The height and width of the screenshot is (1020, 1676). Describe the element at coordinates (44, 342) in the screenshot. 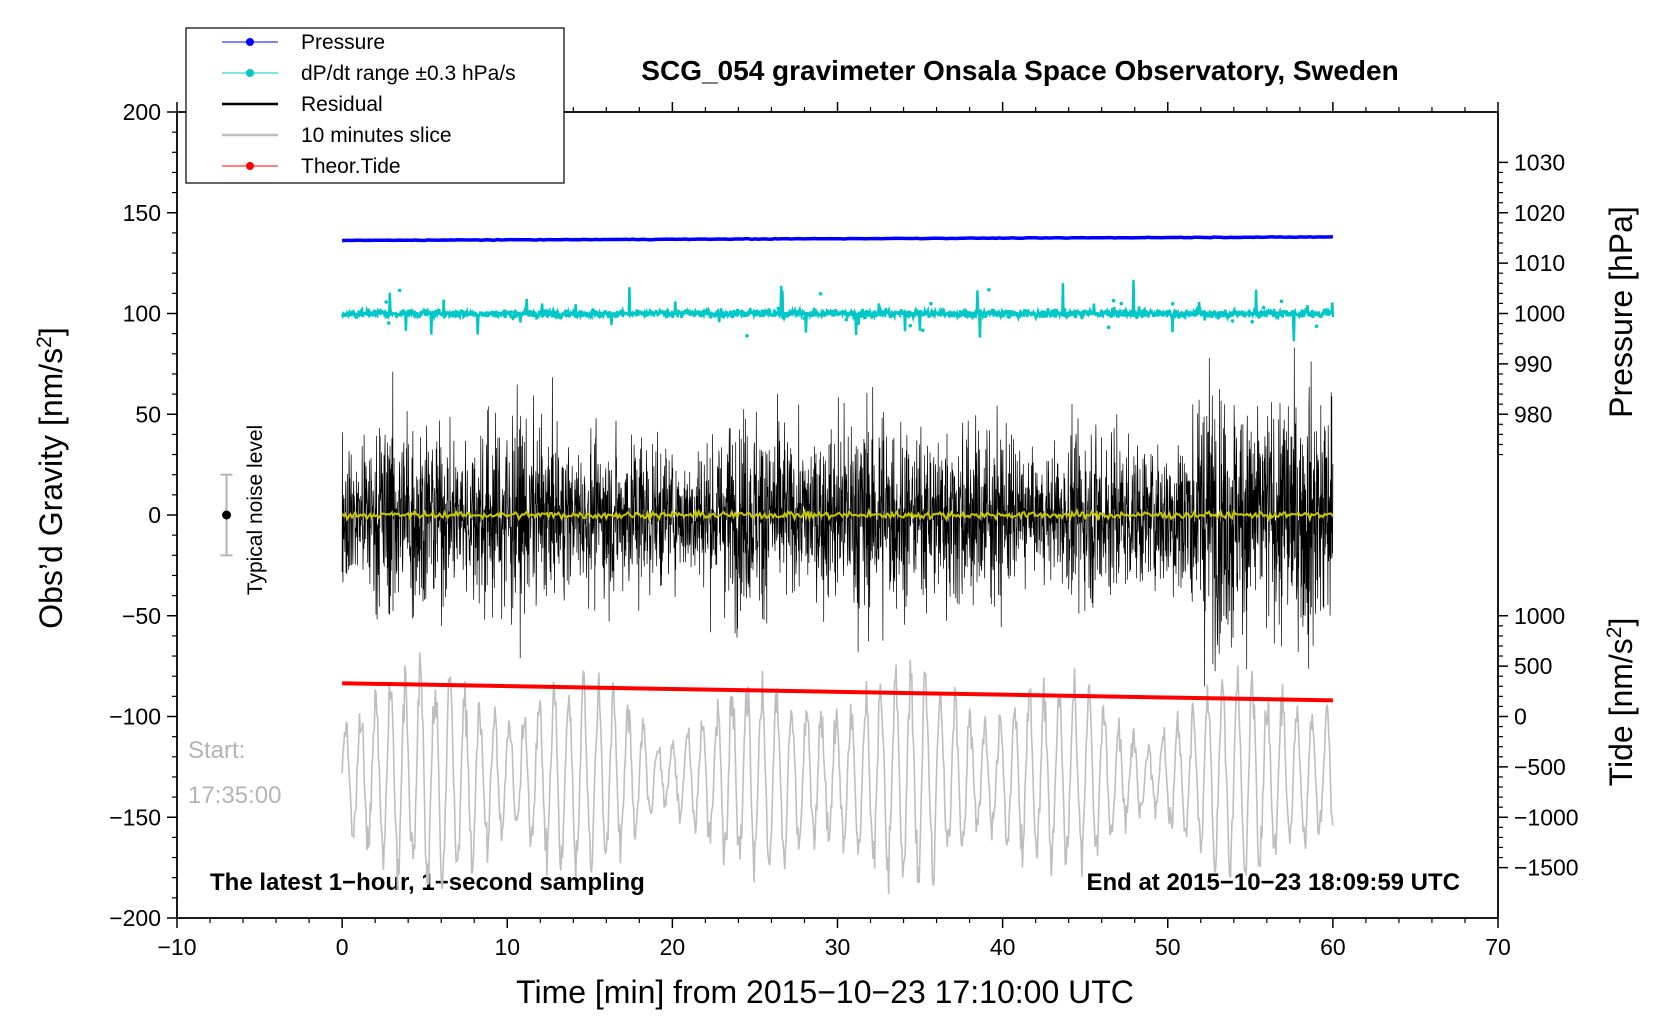

I see `y-axis-title-left-sup: 2` at that location.